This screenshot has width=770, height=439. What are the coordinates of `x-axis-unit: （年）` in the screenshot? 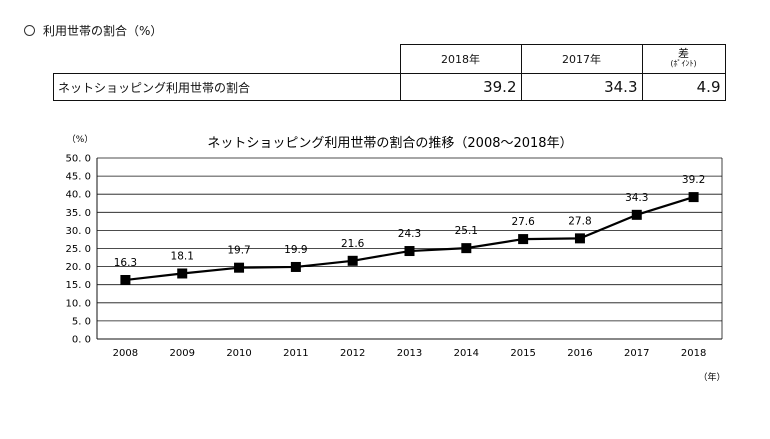 It's located at (711, 377).